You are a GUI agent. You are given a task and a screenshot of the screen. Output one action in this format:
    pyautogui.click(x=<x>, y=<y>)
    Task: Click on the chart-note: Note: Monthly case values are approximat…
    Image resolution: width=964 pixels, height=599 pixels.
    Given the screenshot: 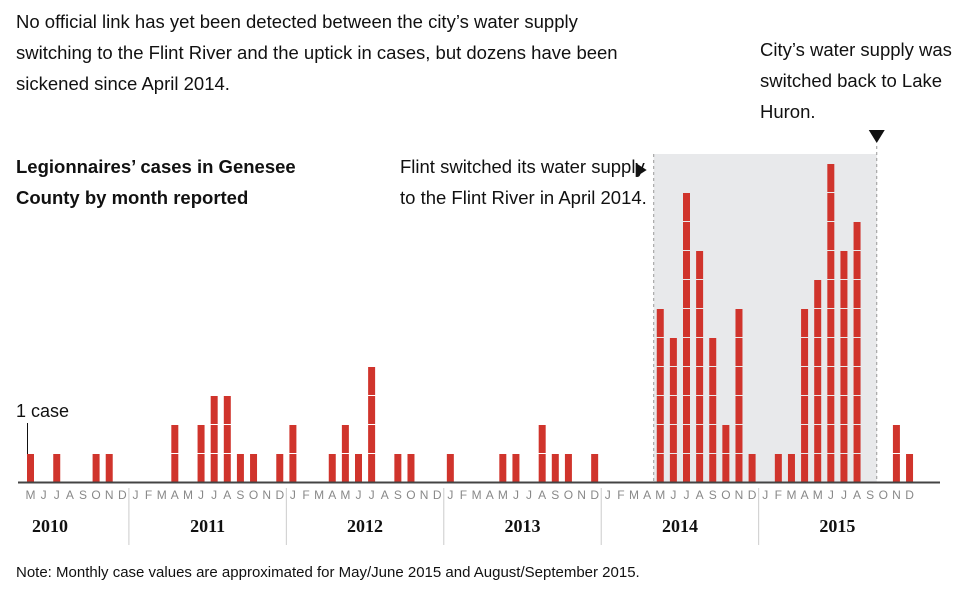 What is the action you would take?
    pyautogui.click(x=328, y=572)
    